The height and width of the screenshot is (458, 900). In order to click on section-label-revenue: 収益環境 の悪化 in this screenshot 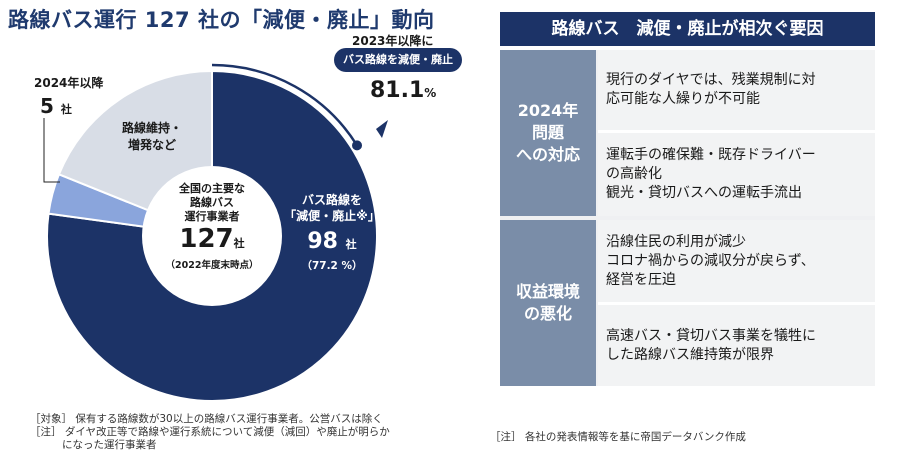, I will do `click(548, 303)`.